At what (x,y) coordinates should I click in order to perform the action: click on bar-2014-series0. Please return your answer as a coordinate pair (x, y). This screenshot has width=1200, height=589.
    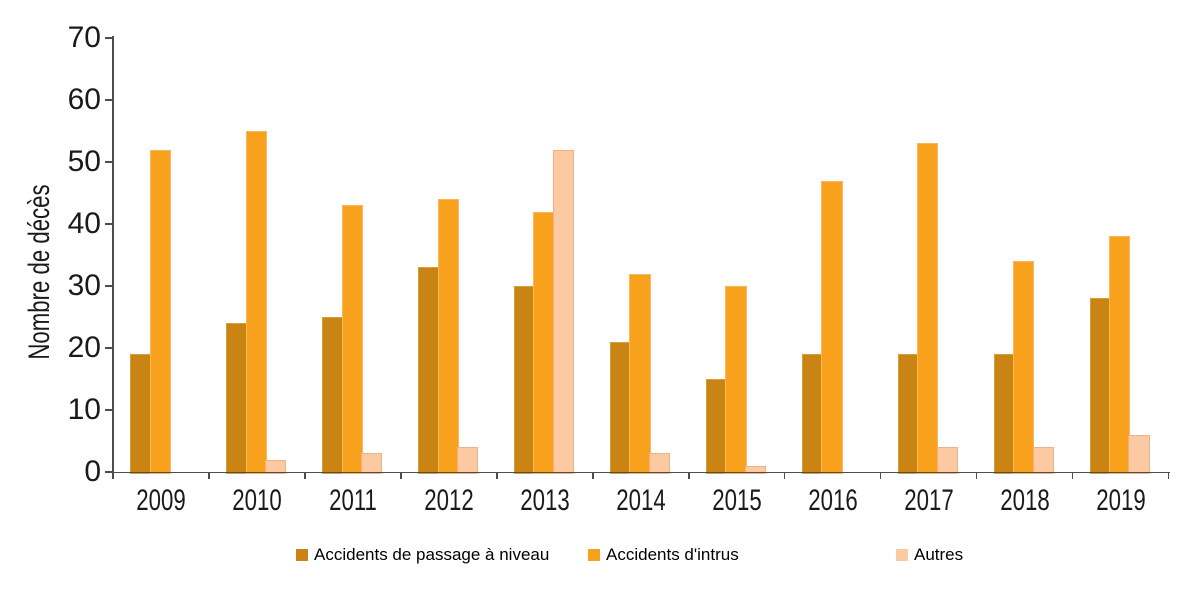
    Looking at the image, I should click on (621, 407).